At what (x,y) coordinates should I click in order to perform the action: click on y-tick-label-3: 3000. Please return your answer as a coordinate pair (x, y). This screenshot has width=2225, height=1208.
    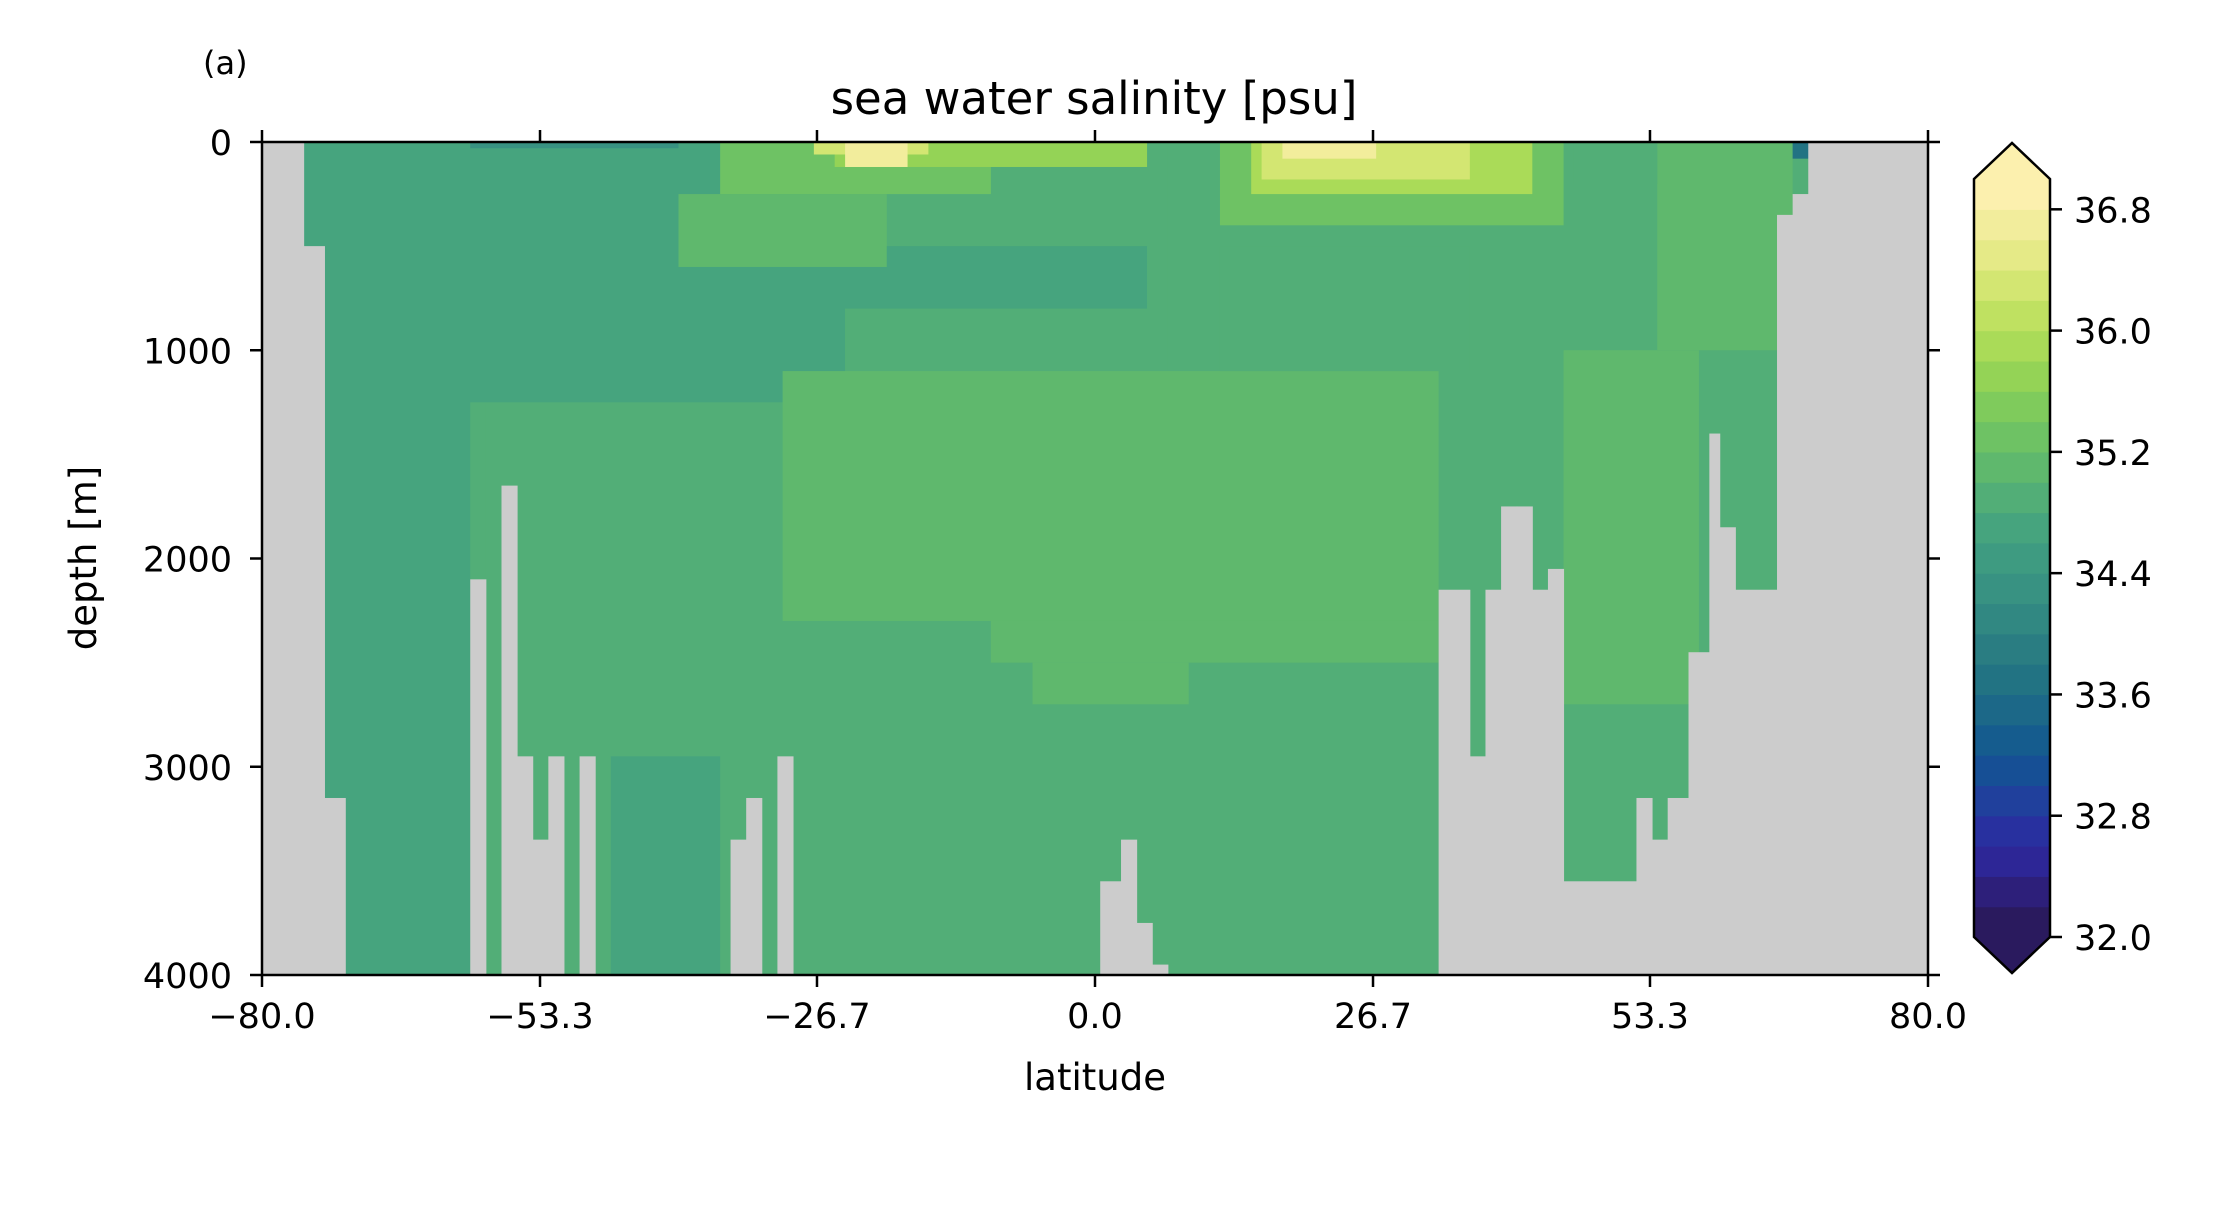
    Looking at the image, I should click on (187, 769).